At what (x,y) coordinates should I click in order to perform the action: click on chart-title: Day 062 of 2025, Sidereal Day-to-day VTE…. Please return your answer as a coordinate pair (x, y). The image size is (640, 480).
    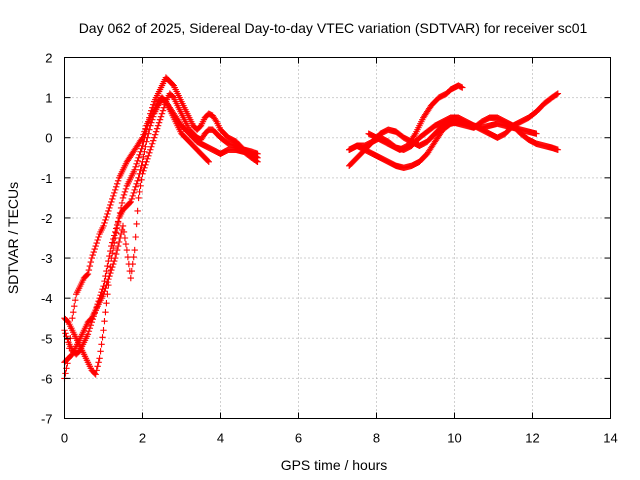
    Looking at the image, I should click on (333, 28).